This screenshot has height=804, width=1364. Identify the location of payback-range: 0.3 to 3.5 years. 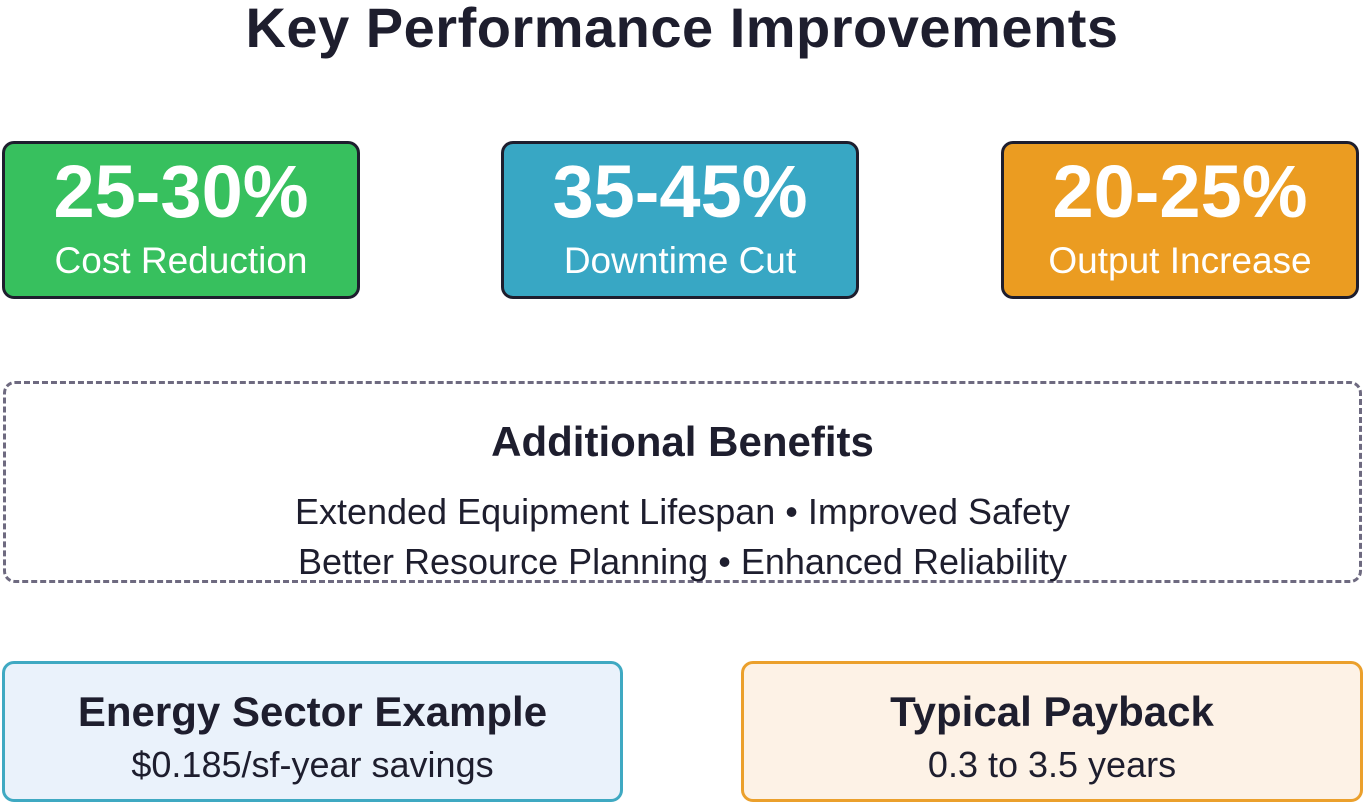
(1052, 764).